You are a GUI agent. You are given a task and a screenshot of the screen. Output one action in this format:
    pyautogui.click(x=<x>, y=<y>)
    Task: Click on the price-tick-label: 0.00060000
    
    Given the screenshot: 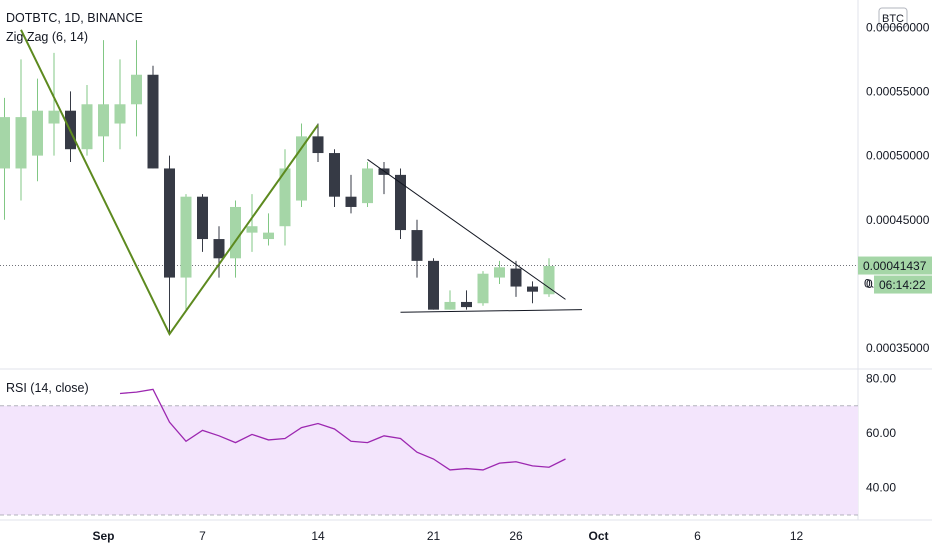 What is the action you would take?
    pyautogui.click(x=898, y=27)
    